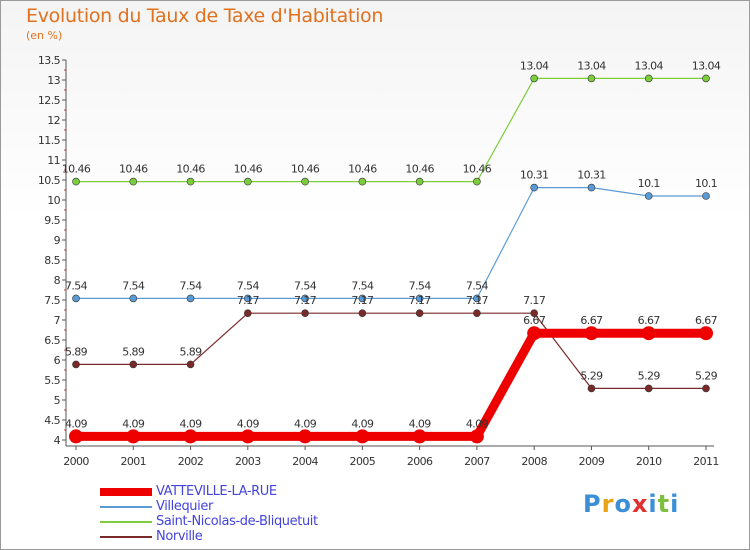  Describe the element at coordinates (706, 183) in the screenshot. I see `data-label: 10.1` at that location.